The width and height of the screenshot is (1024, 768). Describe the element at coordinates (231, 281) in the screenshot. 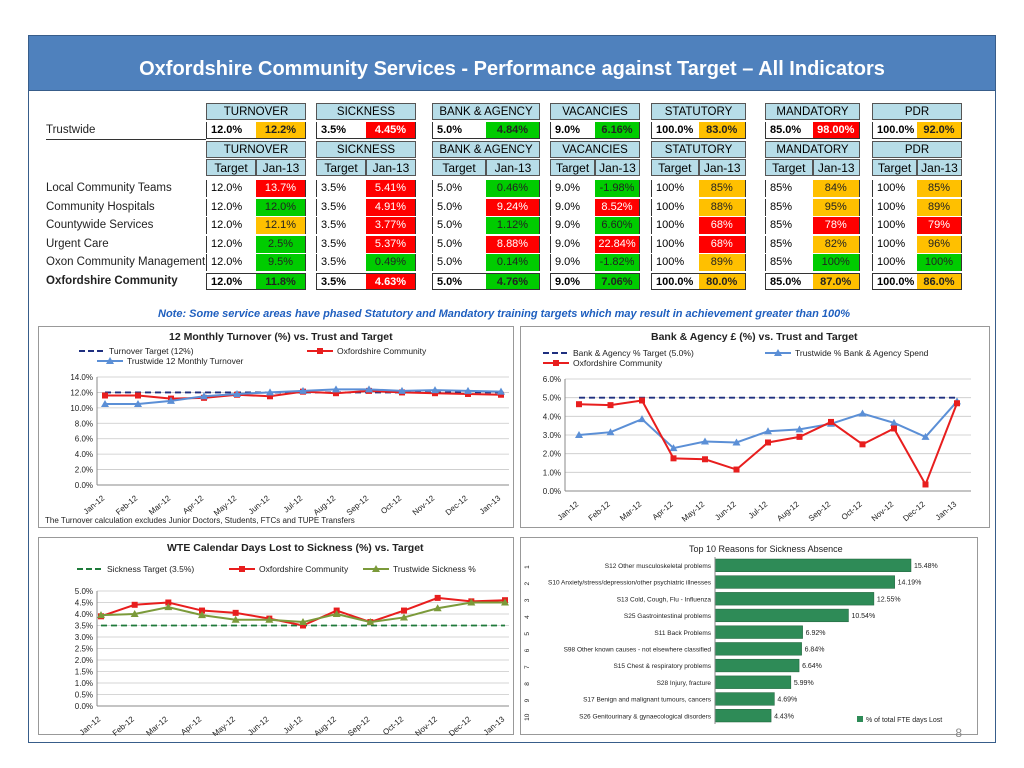

I see `target-cell: 12.0%` at that location.